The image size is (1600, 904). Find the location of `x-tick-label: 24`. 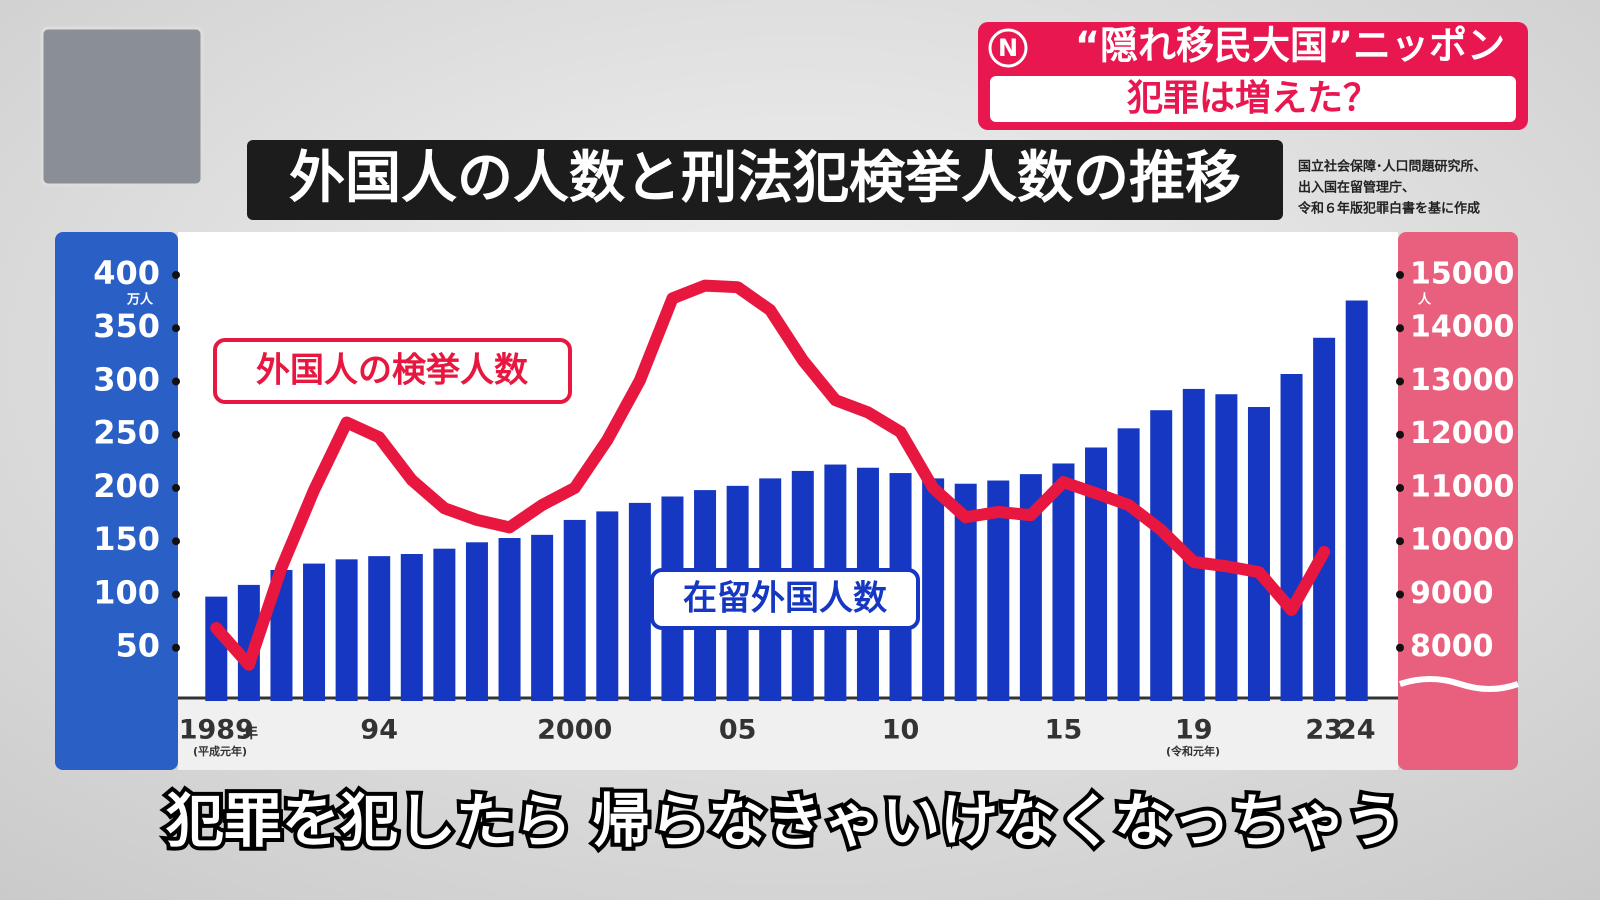

x-tick-label: 24 is located at coordinates (1357, 730).